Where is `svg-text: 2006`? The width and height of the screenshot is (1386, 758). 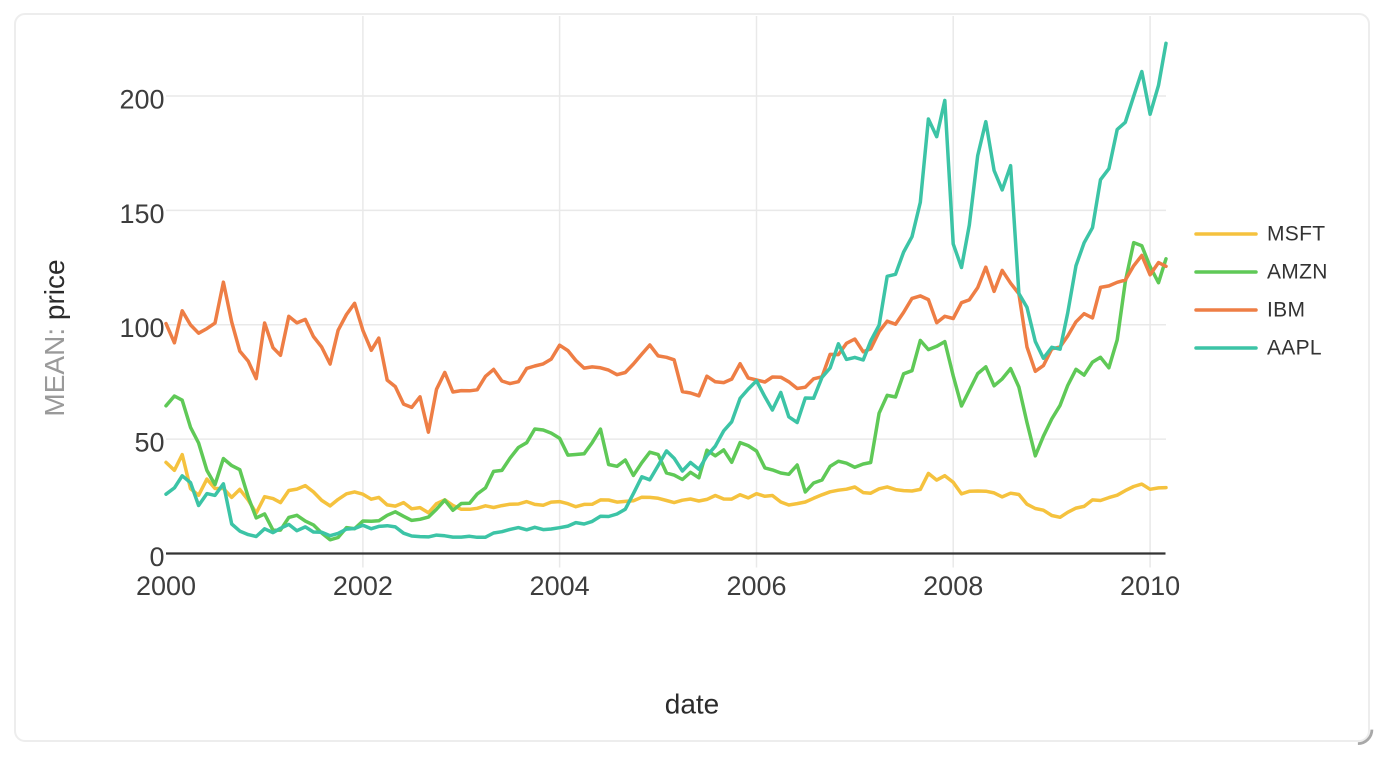
svg-text: 2006 is located at coordinates (756, 586).